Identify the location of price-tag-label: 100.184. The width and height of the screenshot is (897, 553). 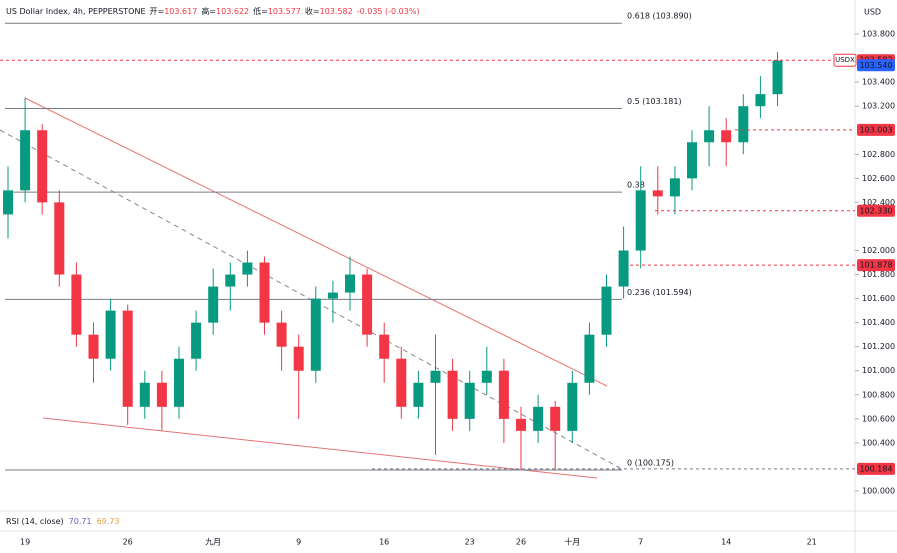
(875, 468).